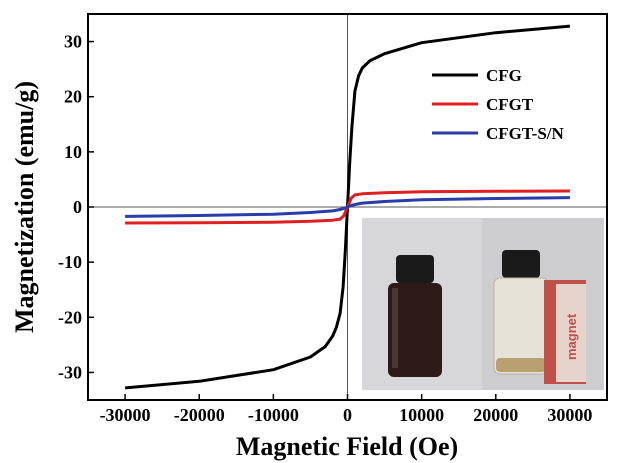  I want to click on legend: CFG CFGT CFGT-S/N, so click(498, 104).